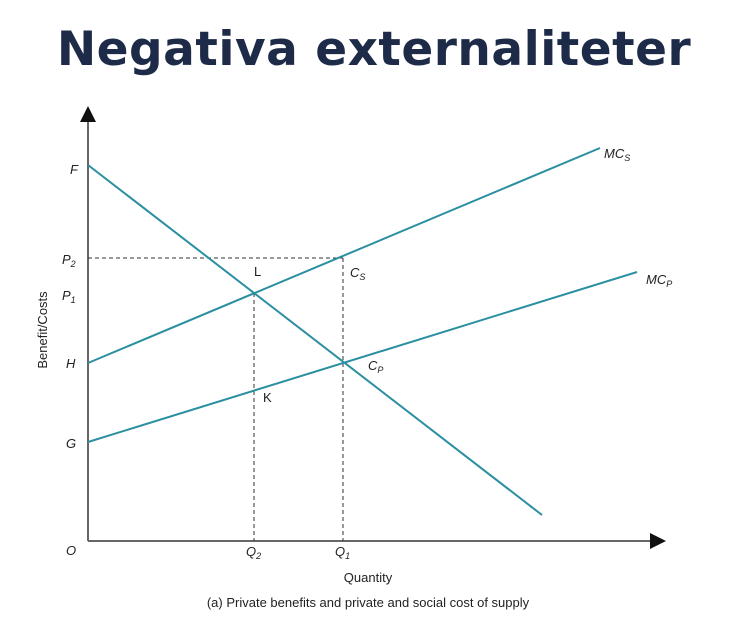 The image size is (748, 630). I want to click on y-axis-label: Benefit/Costs, so click(42, 330).